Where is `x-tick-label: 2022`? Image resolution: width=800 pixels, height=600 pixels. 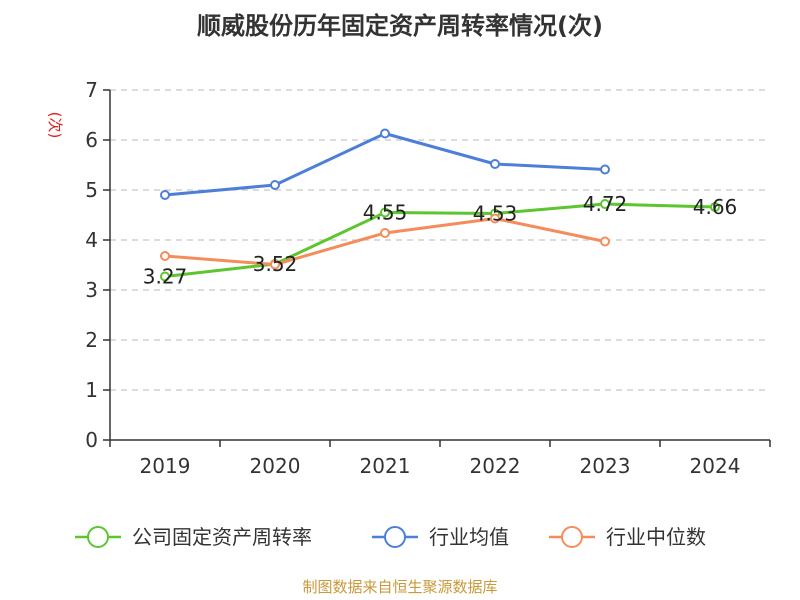
x-tick-label: 2022 is located at coordinates (495, 466).